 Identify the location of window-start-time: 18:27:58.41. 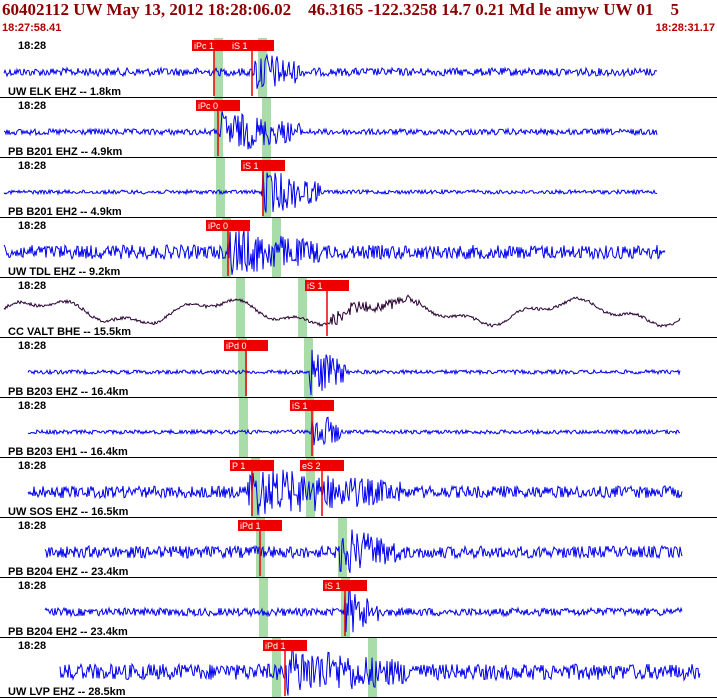
(32, 28).